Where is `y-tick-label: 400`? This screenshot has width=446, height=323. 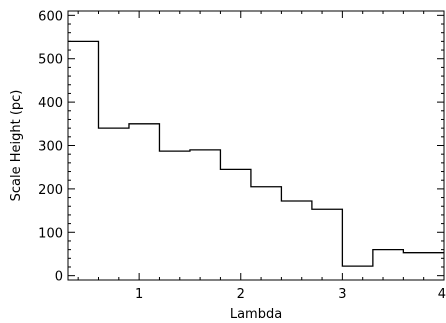 y-tick-label: 400 is located at coordinates (50, 103).